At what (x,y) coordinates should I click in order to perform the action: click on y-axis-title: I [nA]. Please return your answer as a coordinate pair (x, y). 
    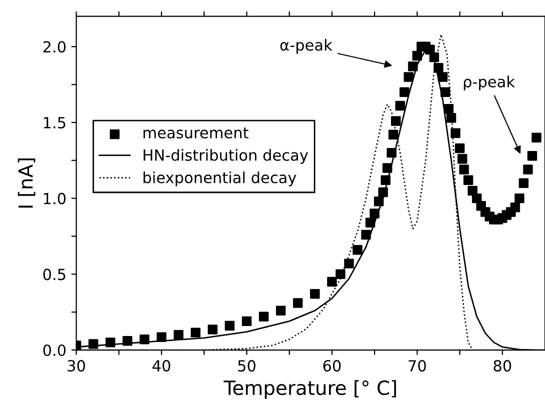
    Looking at the image, I should click on (27, 183).